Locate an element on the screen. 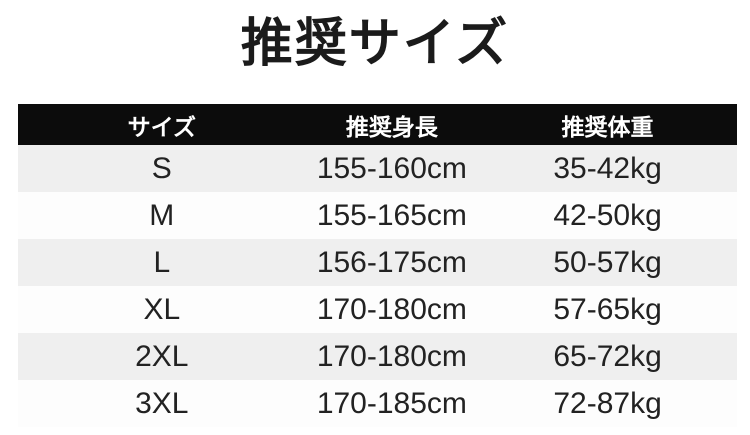 The height and width of the screenshot is (435, 750). table-header-row: サイズ 推奨身長 推奨体重 is located at coordinates (377, 124).